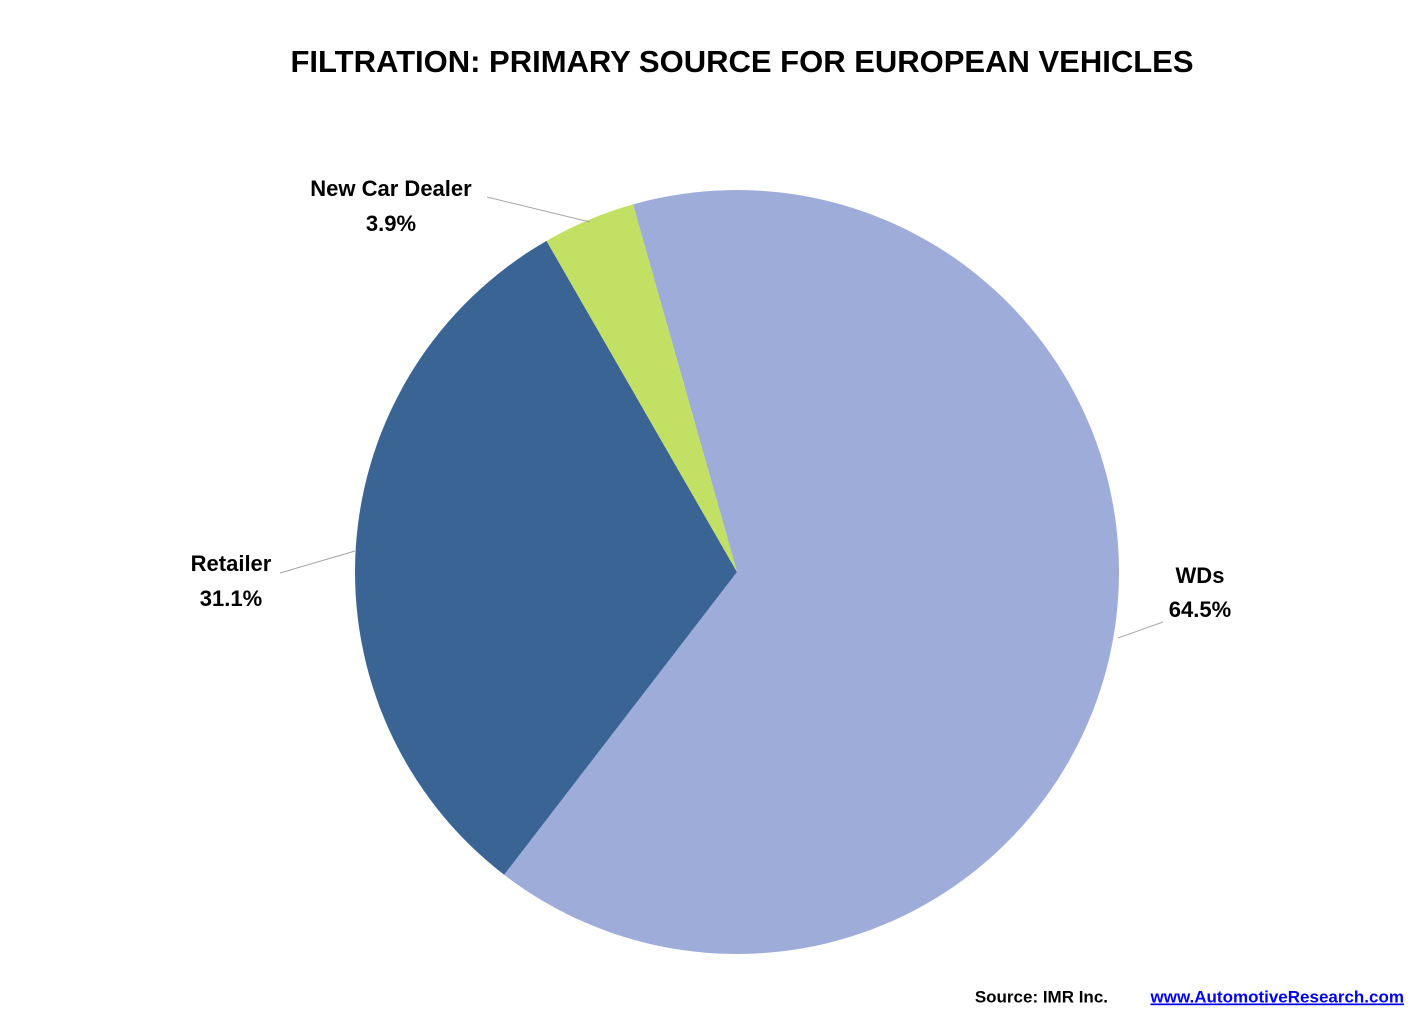 Image resolution: width=1421 pixels, height=1032 pixels. Describe the element at coordinates (391, 223) in the screenshot. I see `value-label: 3.9%` at that location.